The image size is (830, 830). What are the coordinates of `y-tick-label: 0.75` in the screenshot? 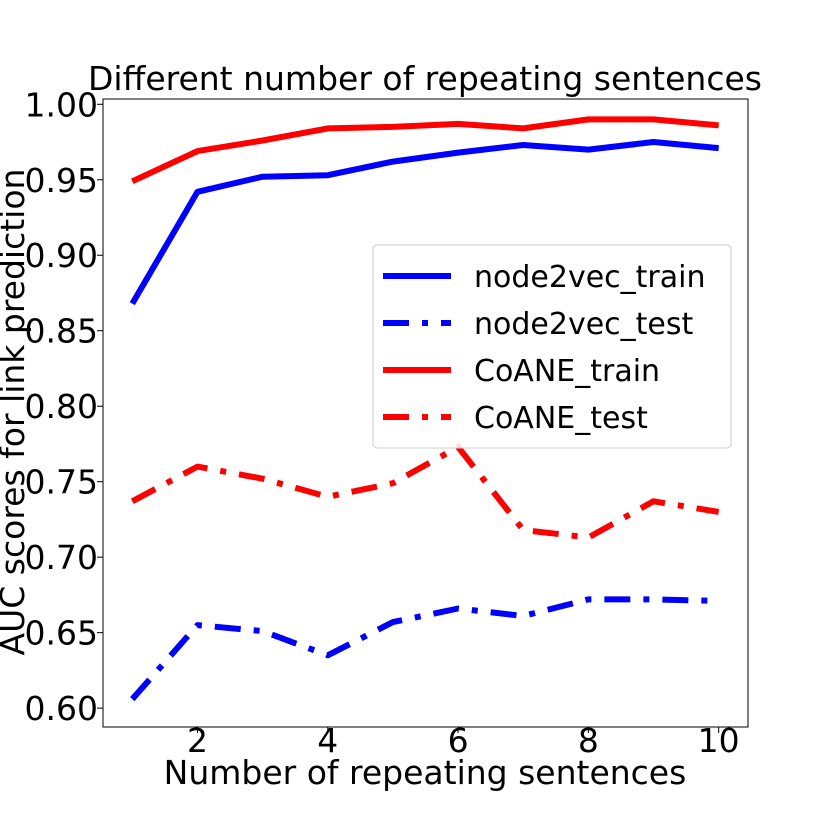 It's located at (61, 482).